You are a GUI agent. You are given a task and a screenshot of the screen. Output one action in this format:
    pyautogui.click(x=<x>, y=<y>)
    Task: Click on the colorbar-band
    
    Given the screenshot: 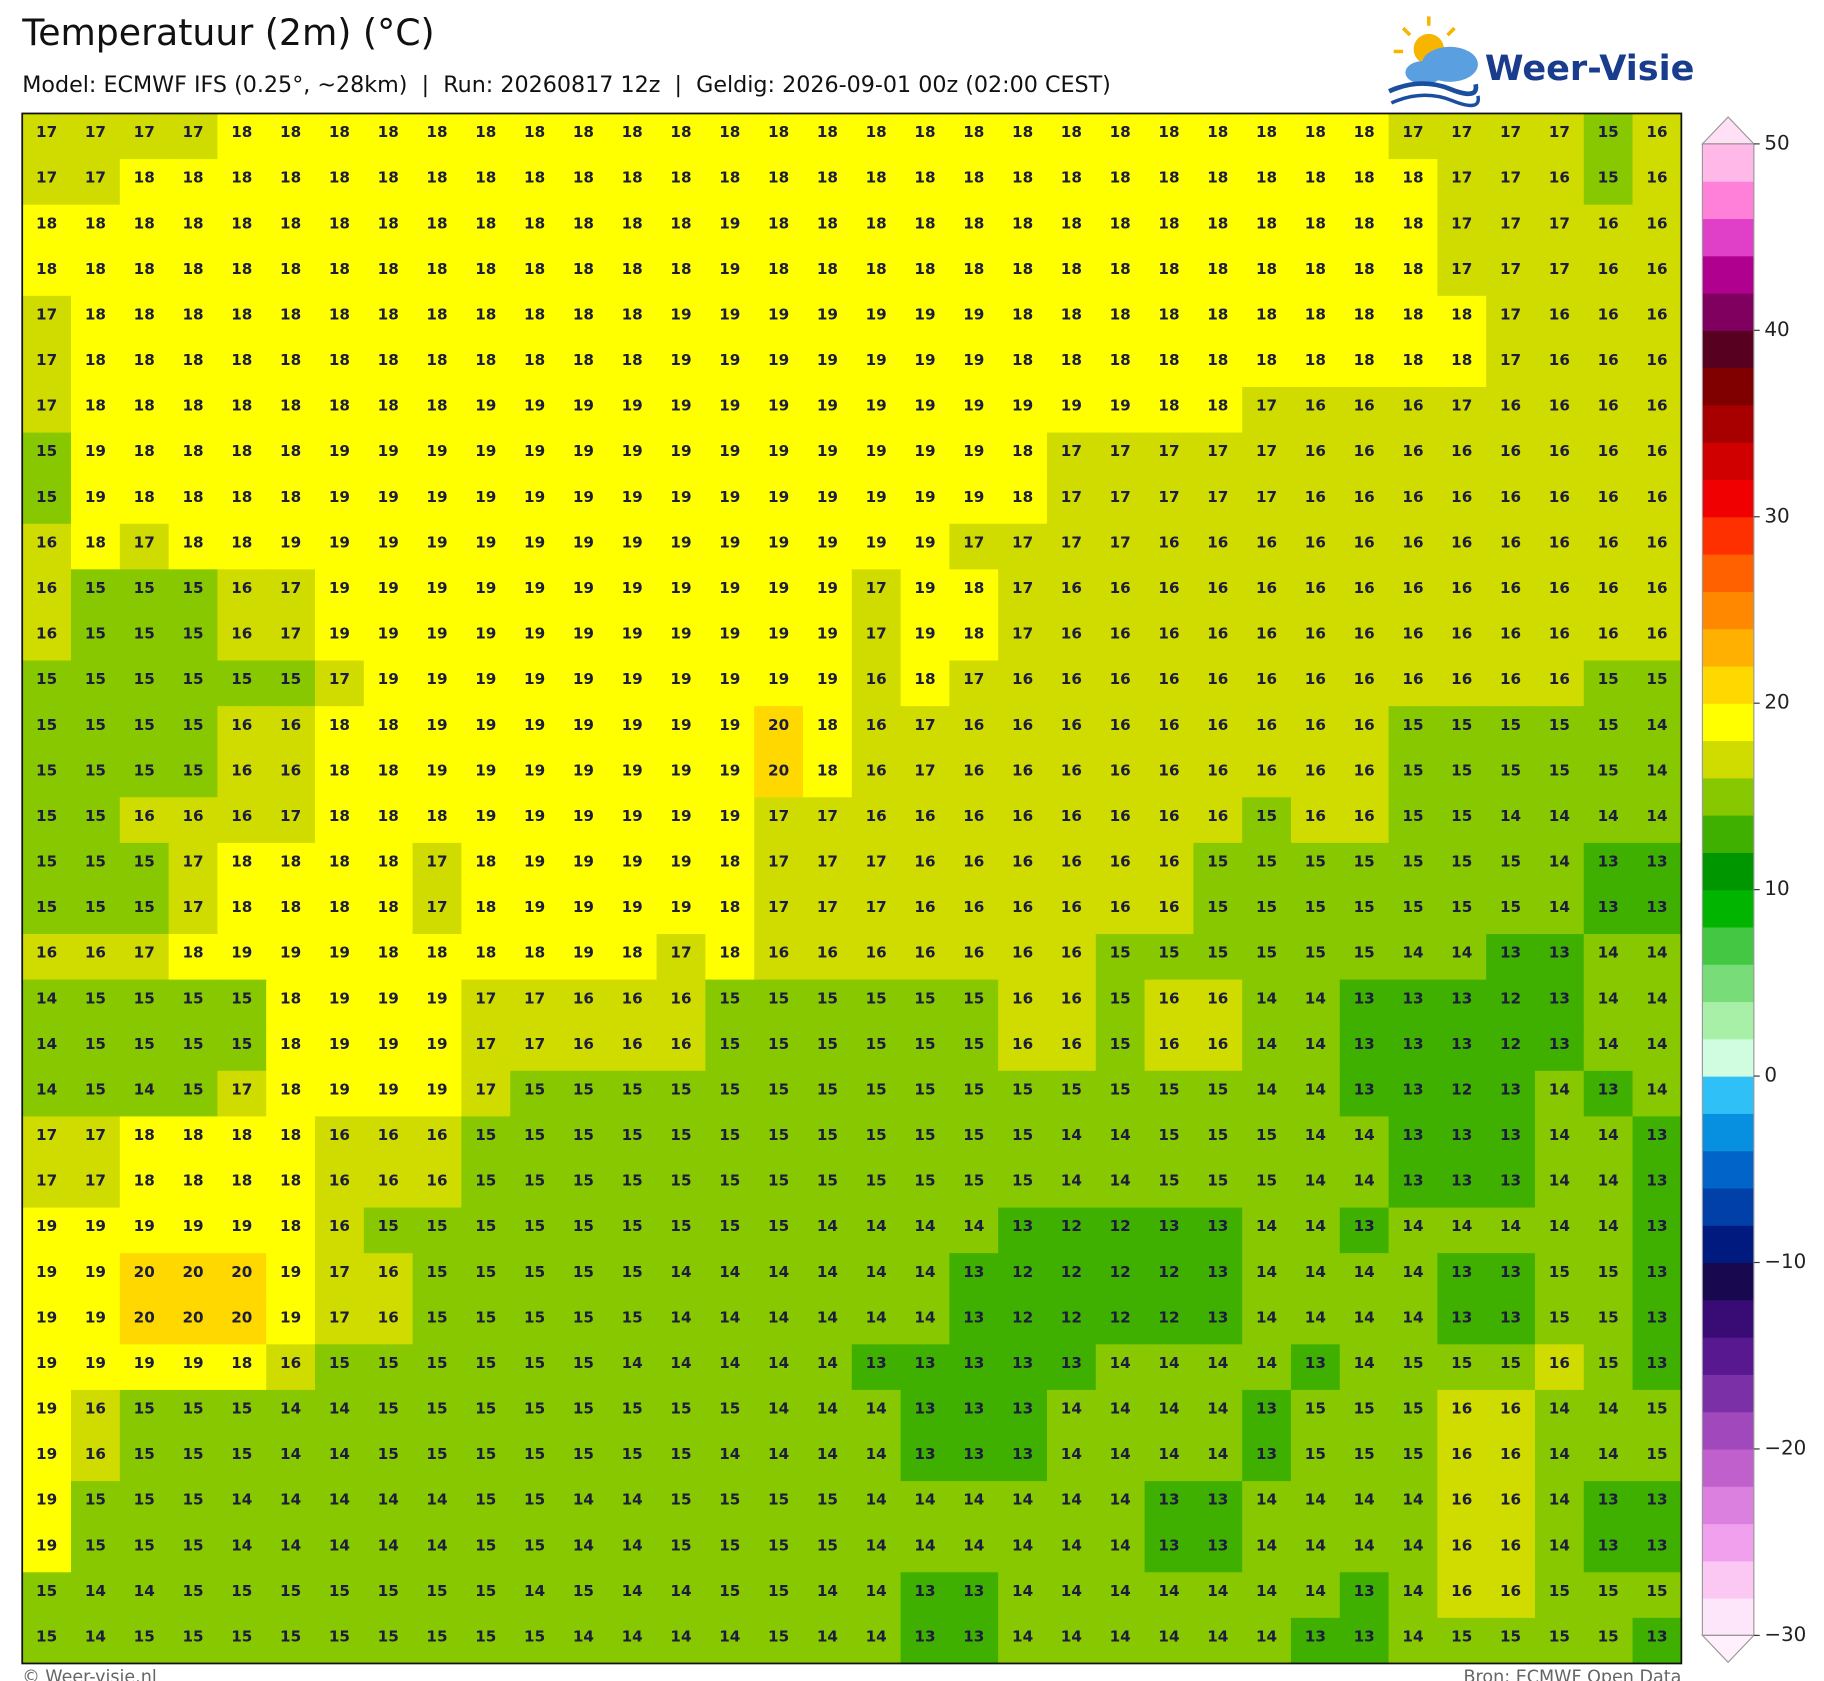 What is the action you would take?
    pyautogui.click(x=1728, y=1542)
    